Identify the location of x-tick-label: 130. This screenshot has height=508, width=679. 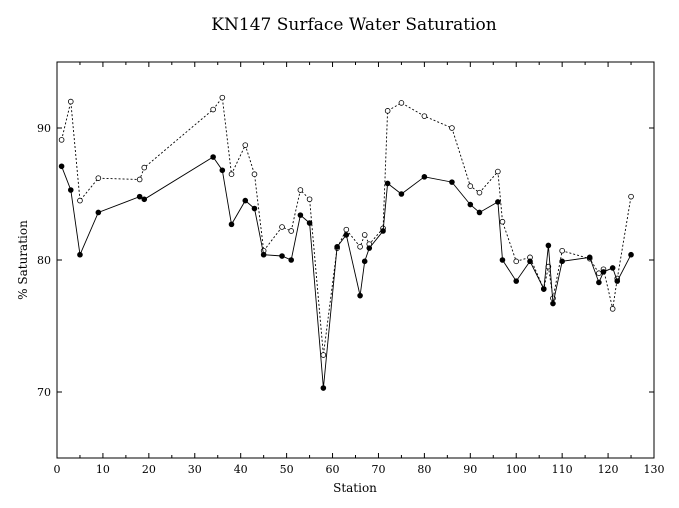
(654, 469).